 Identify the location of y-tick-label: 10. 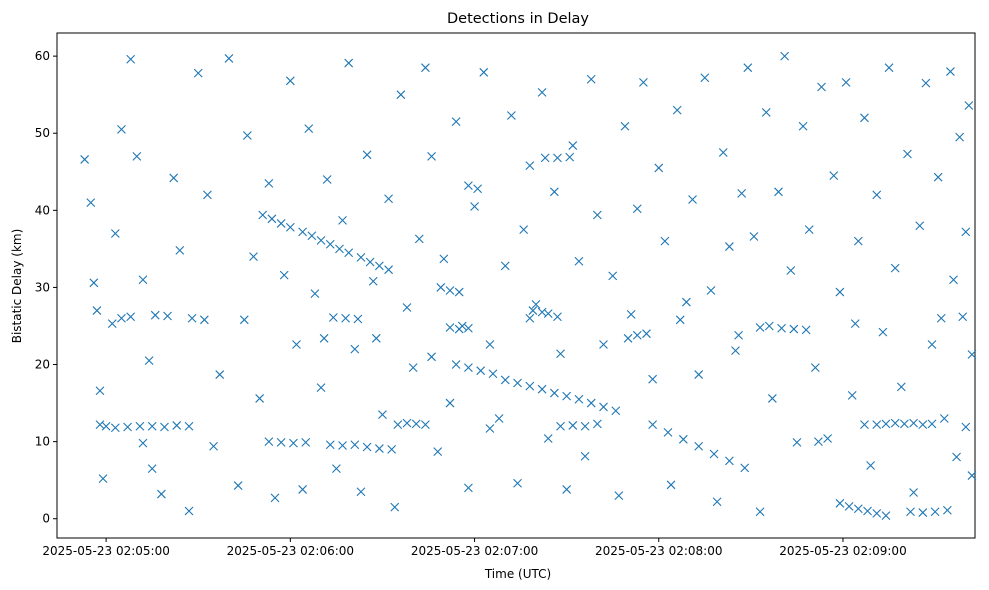
(42, 442).